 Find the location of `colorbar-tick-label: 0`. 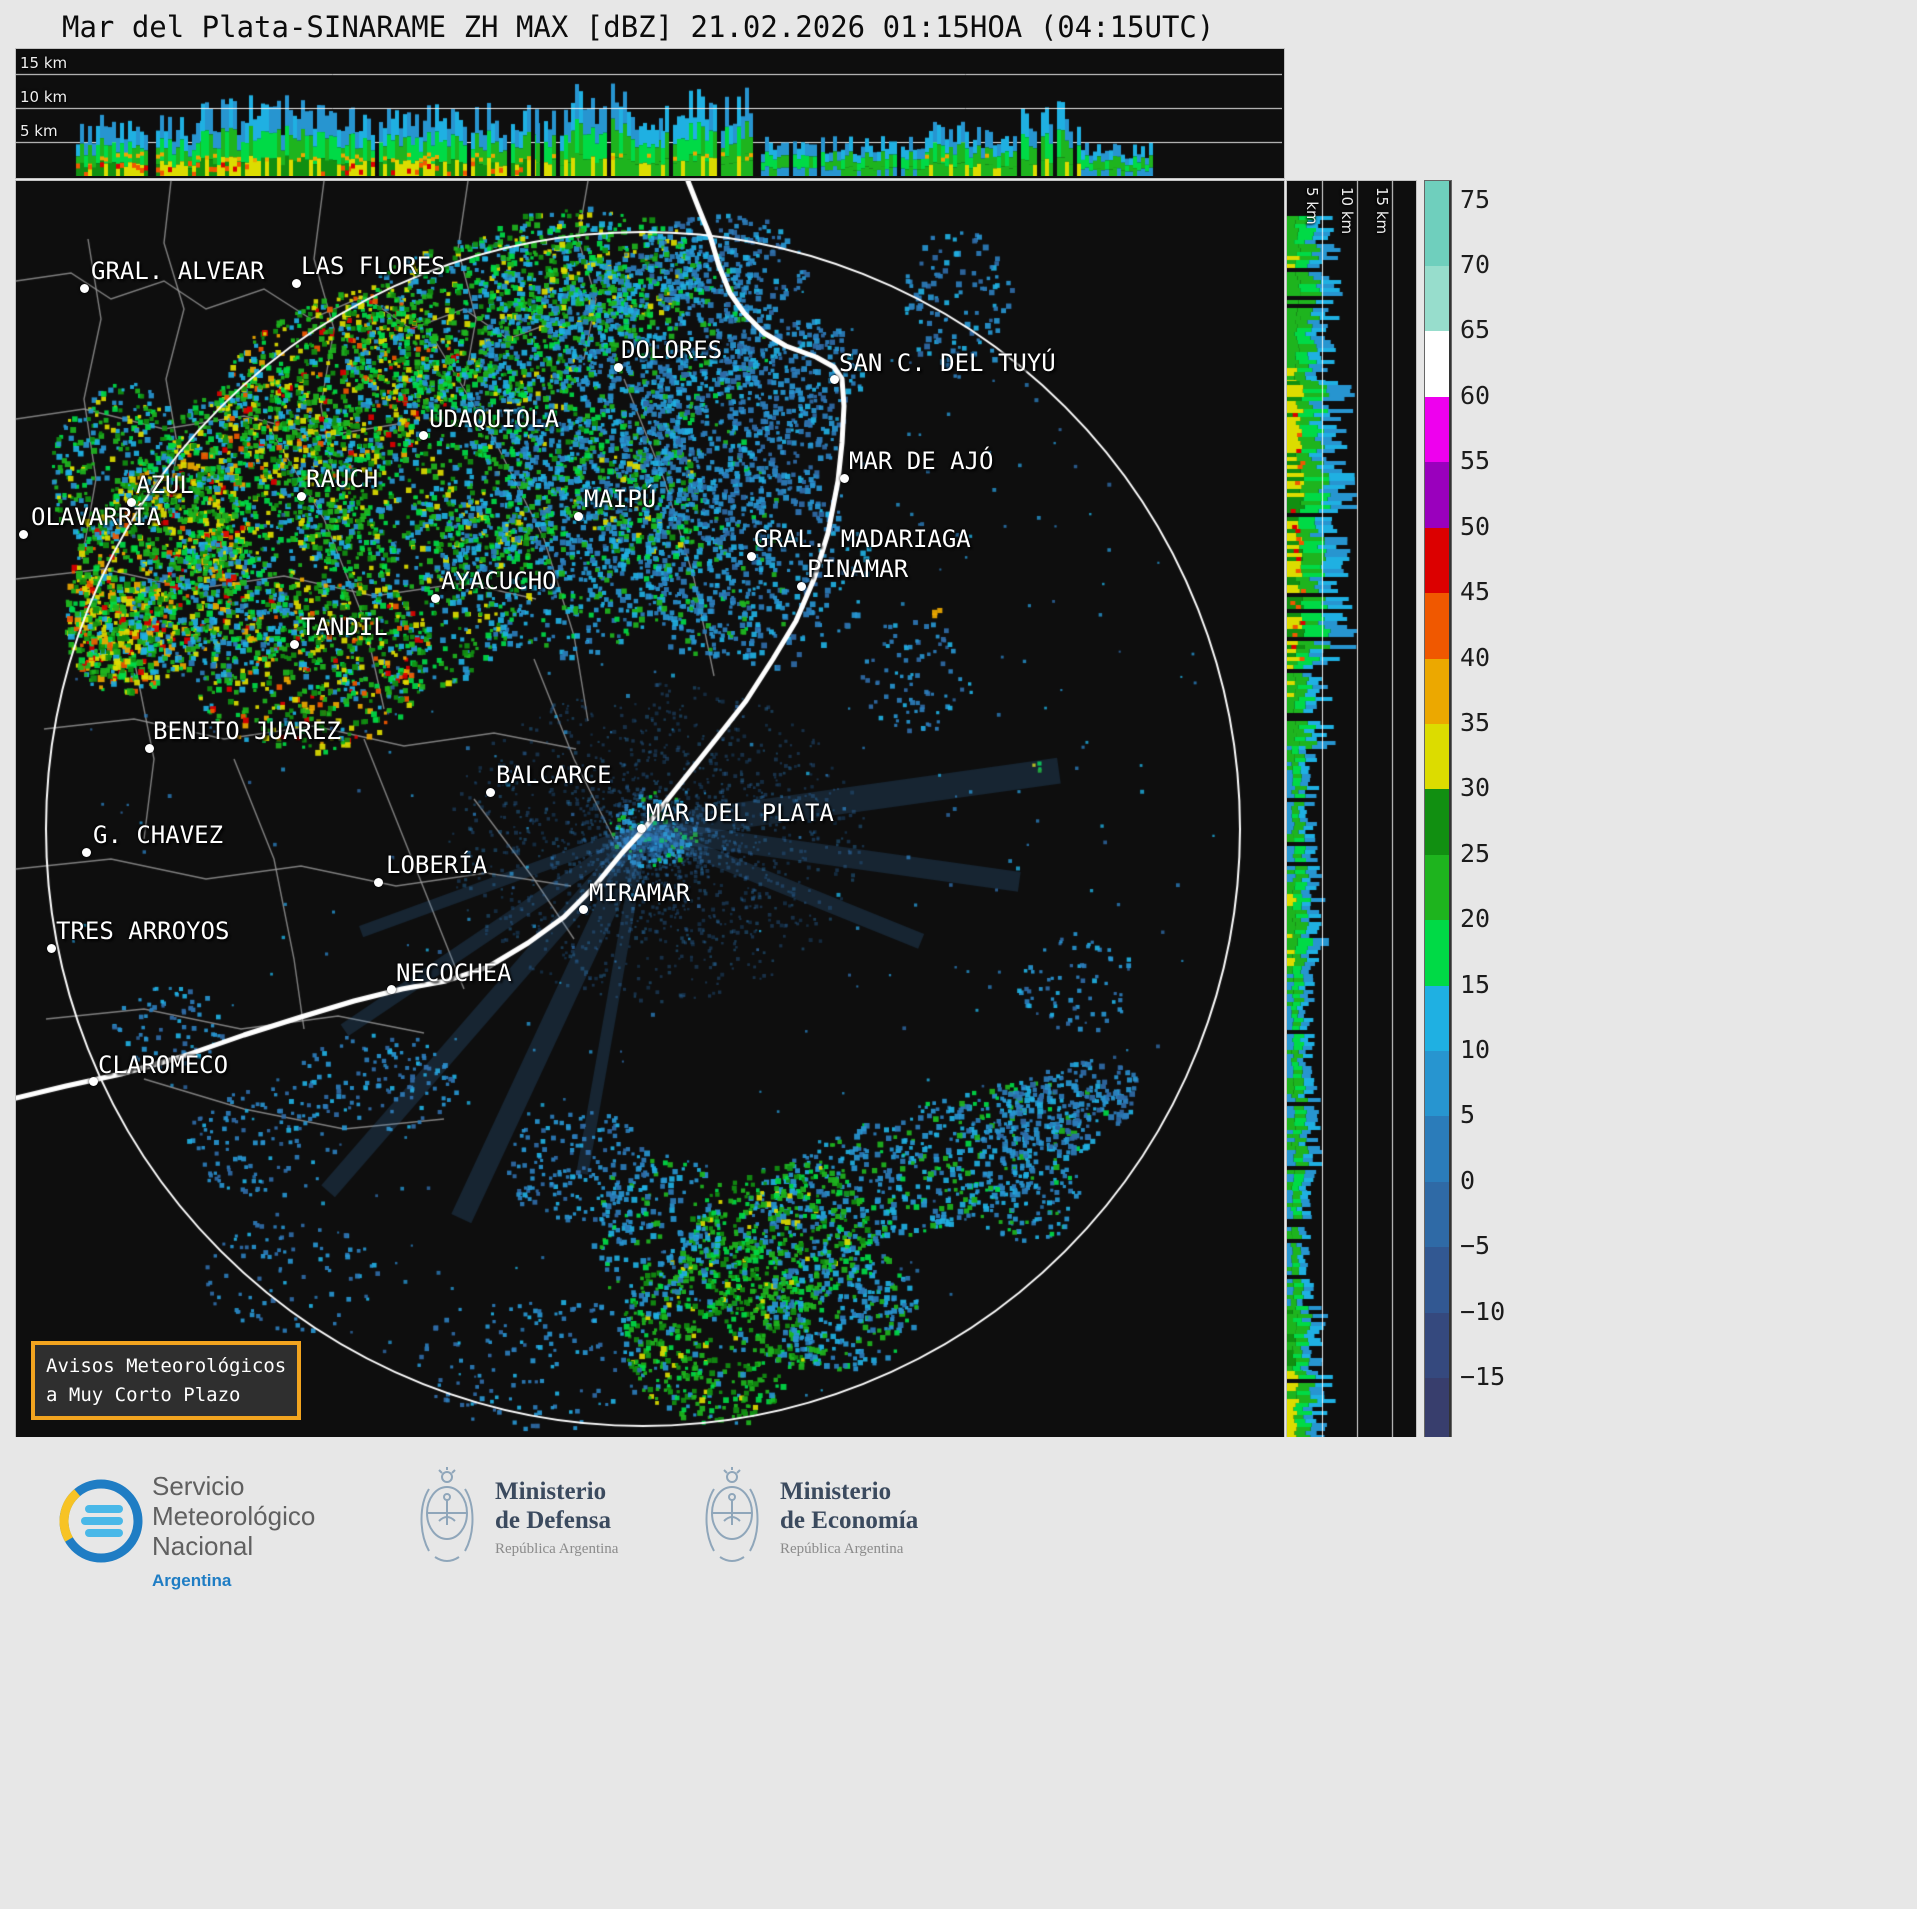

colorbar-tick-label: 0 is located at coordinates (1468, 1180).